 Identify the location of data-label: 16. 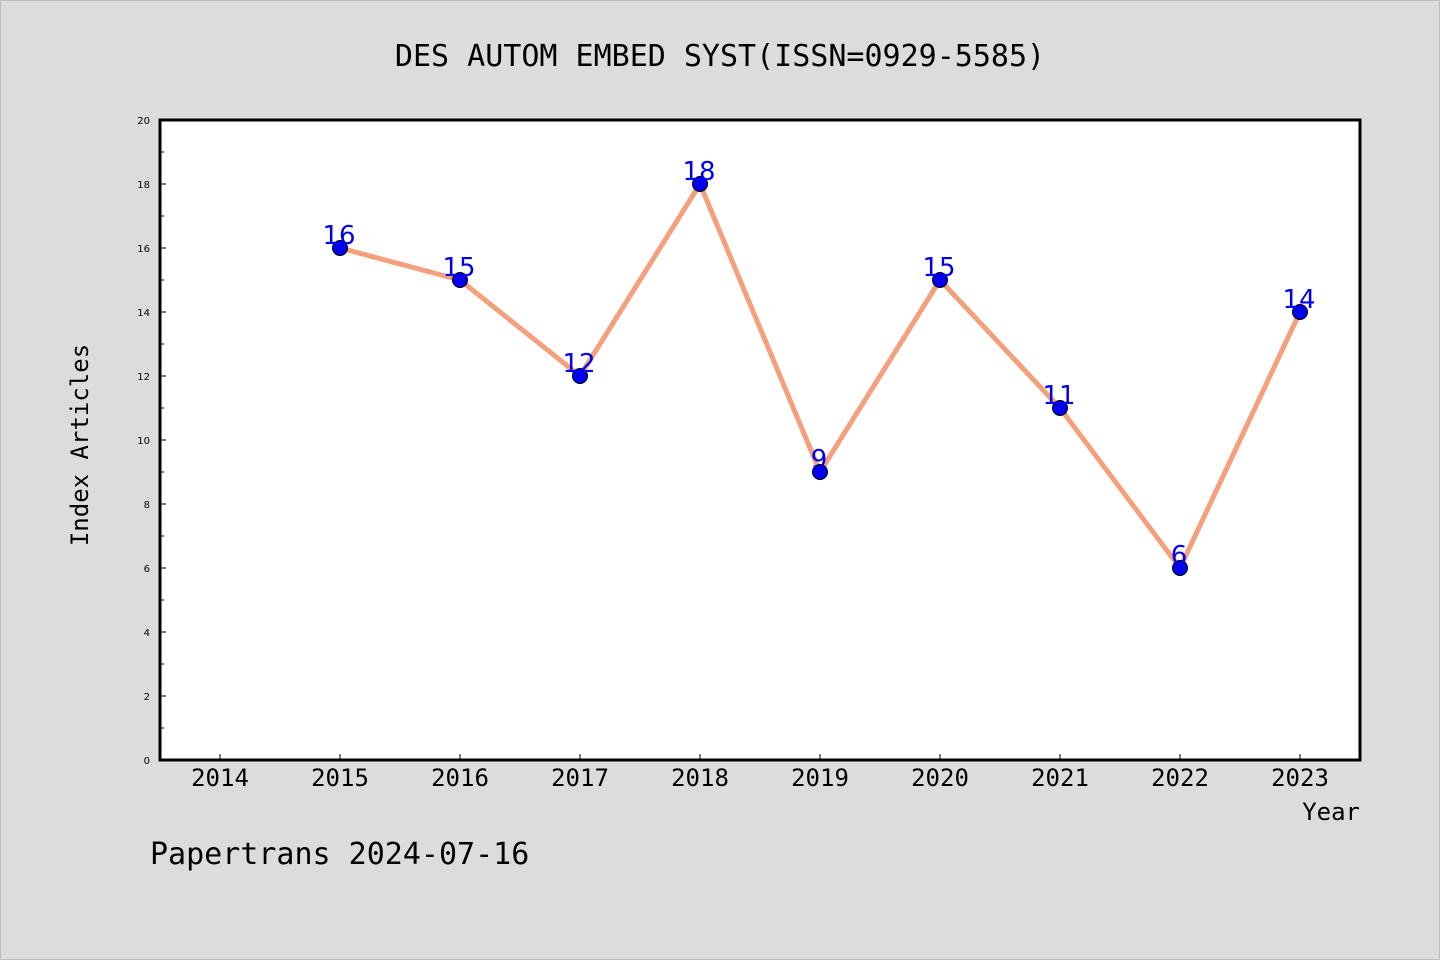
(338, 236).